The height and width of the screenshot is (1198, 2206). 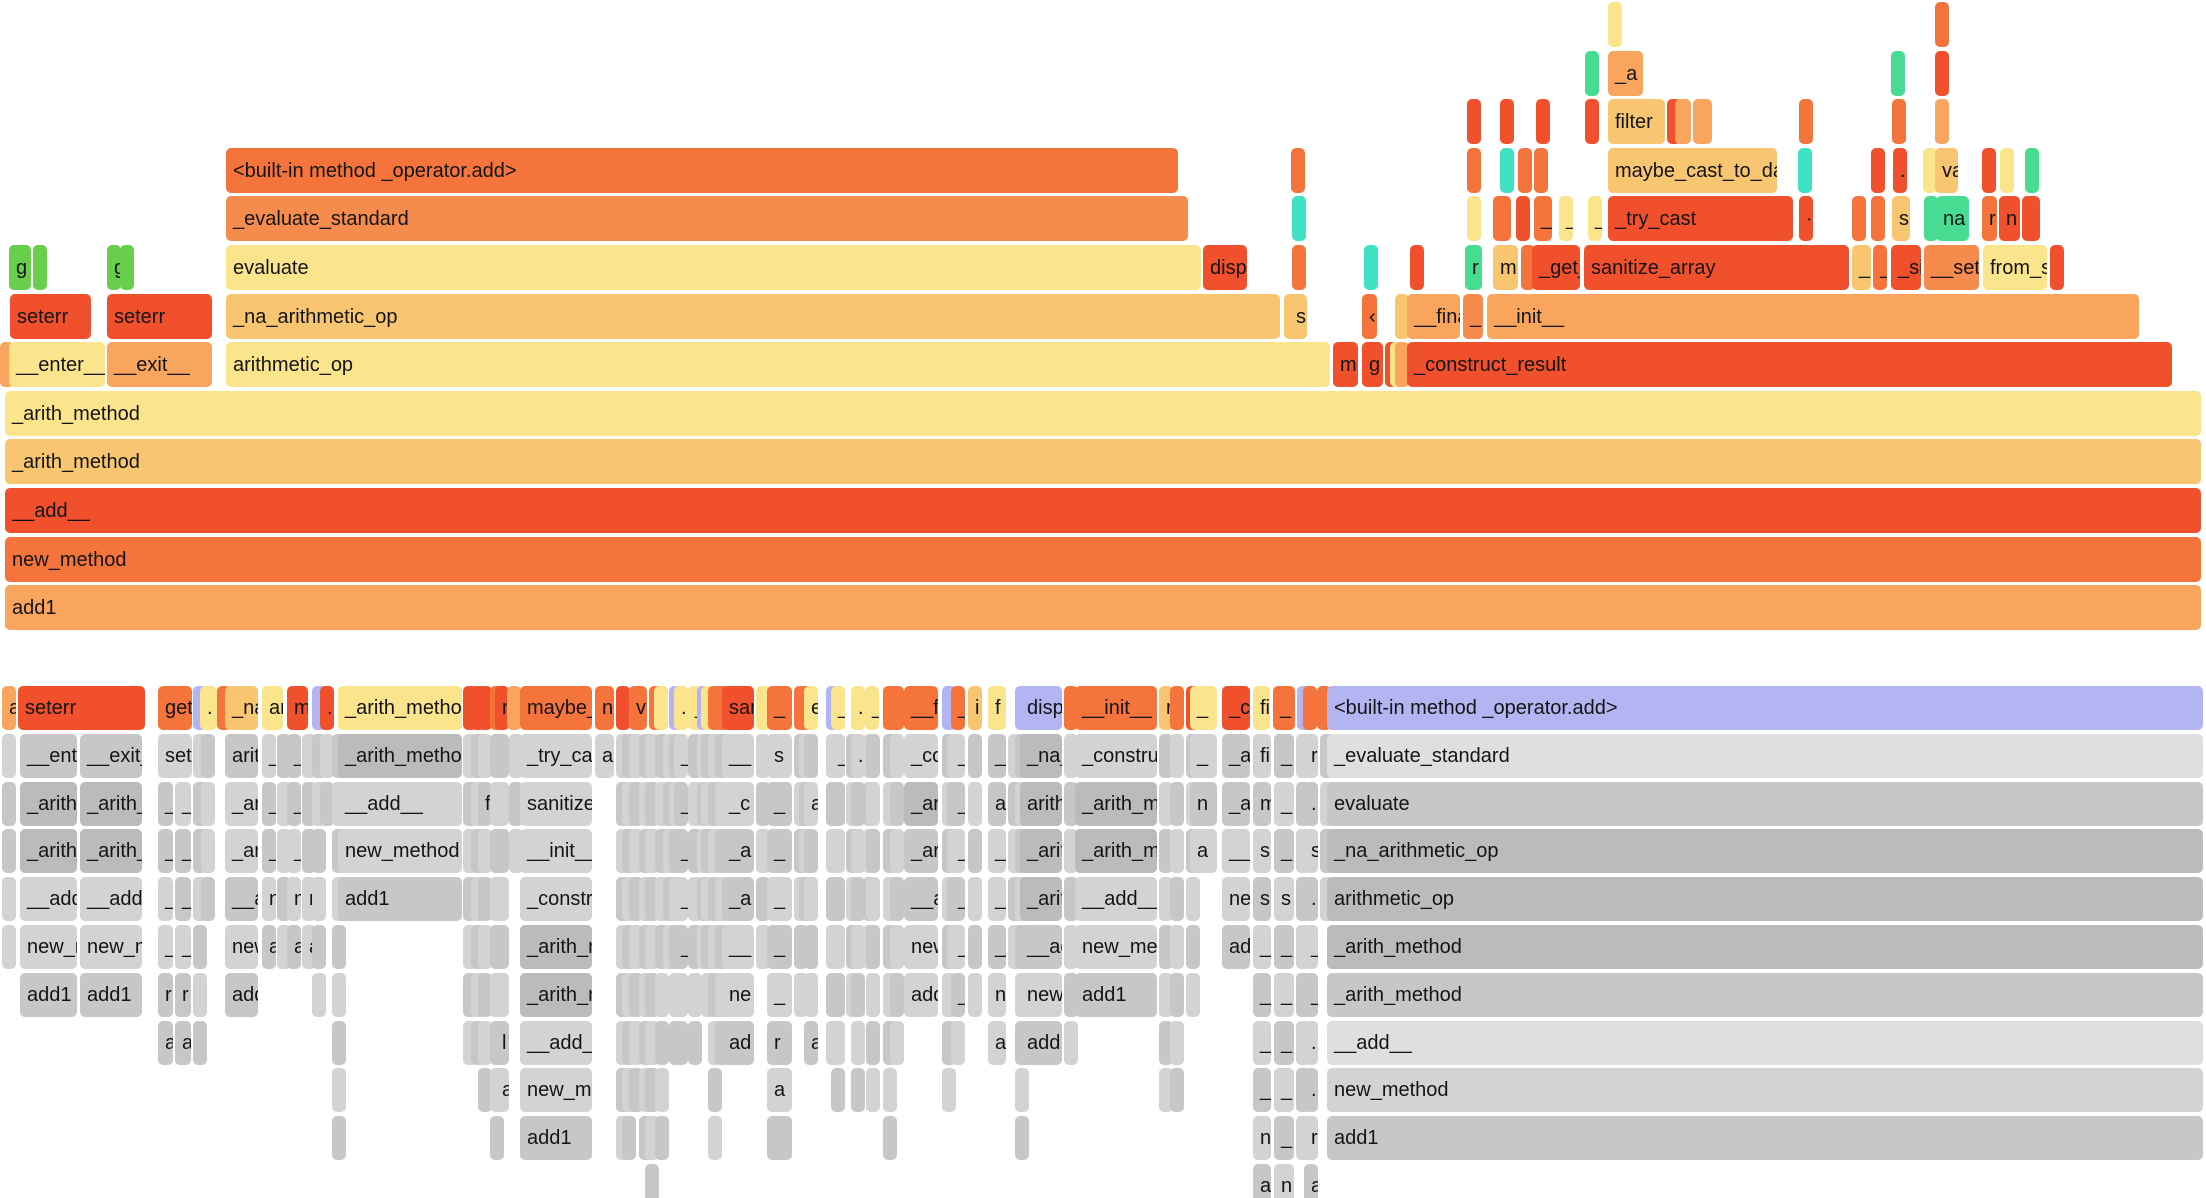 What do you see at coordinates (778, 364) in the screenshot?
I see `frame-bar: arithmetic_op` at bounding box center [778, 364].